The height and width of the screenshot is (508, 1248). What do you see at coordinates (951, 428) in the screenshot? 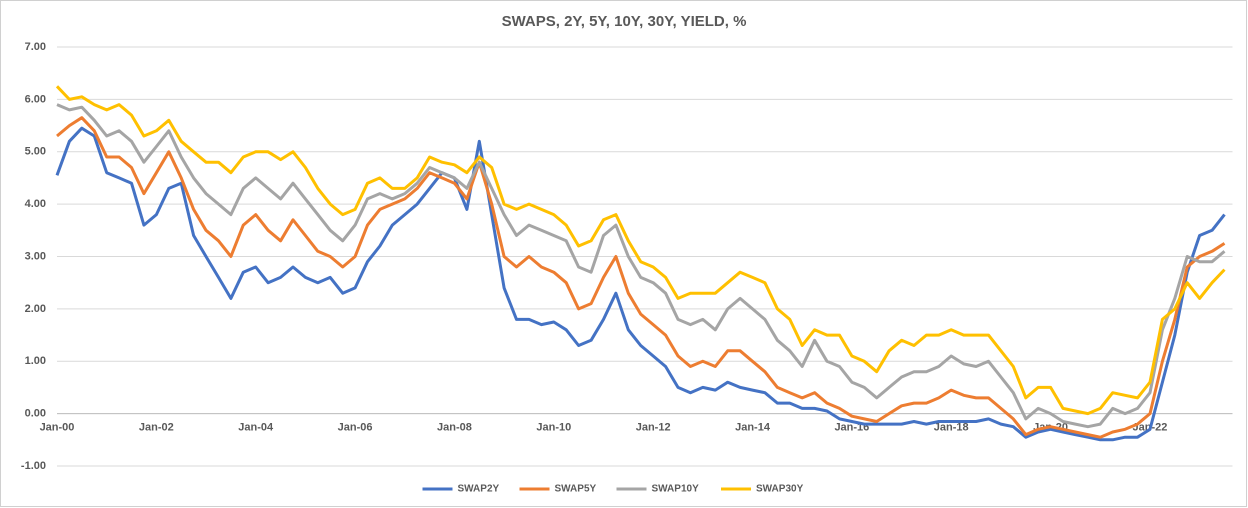
I see `x-tick-label: Jan-18` at bounding box center [951, 428].